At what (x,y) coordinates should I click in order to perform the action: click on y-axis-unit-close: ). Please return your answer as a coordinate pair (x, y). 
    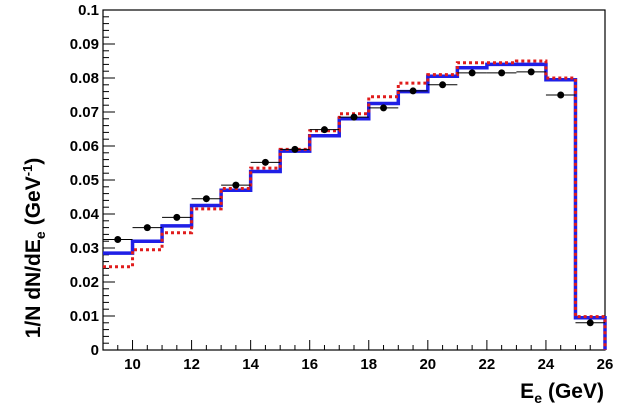
    Looking at the image, I should click on (33, 161).